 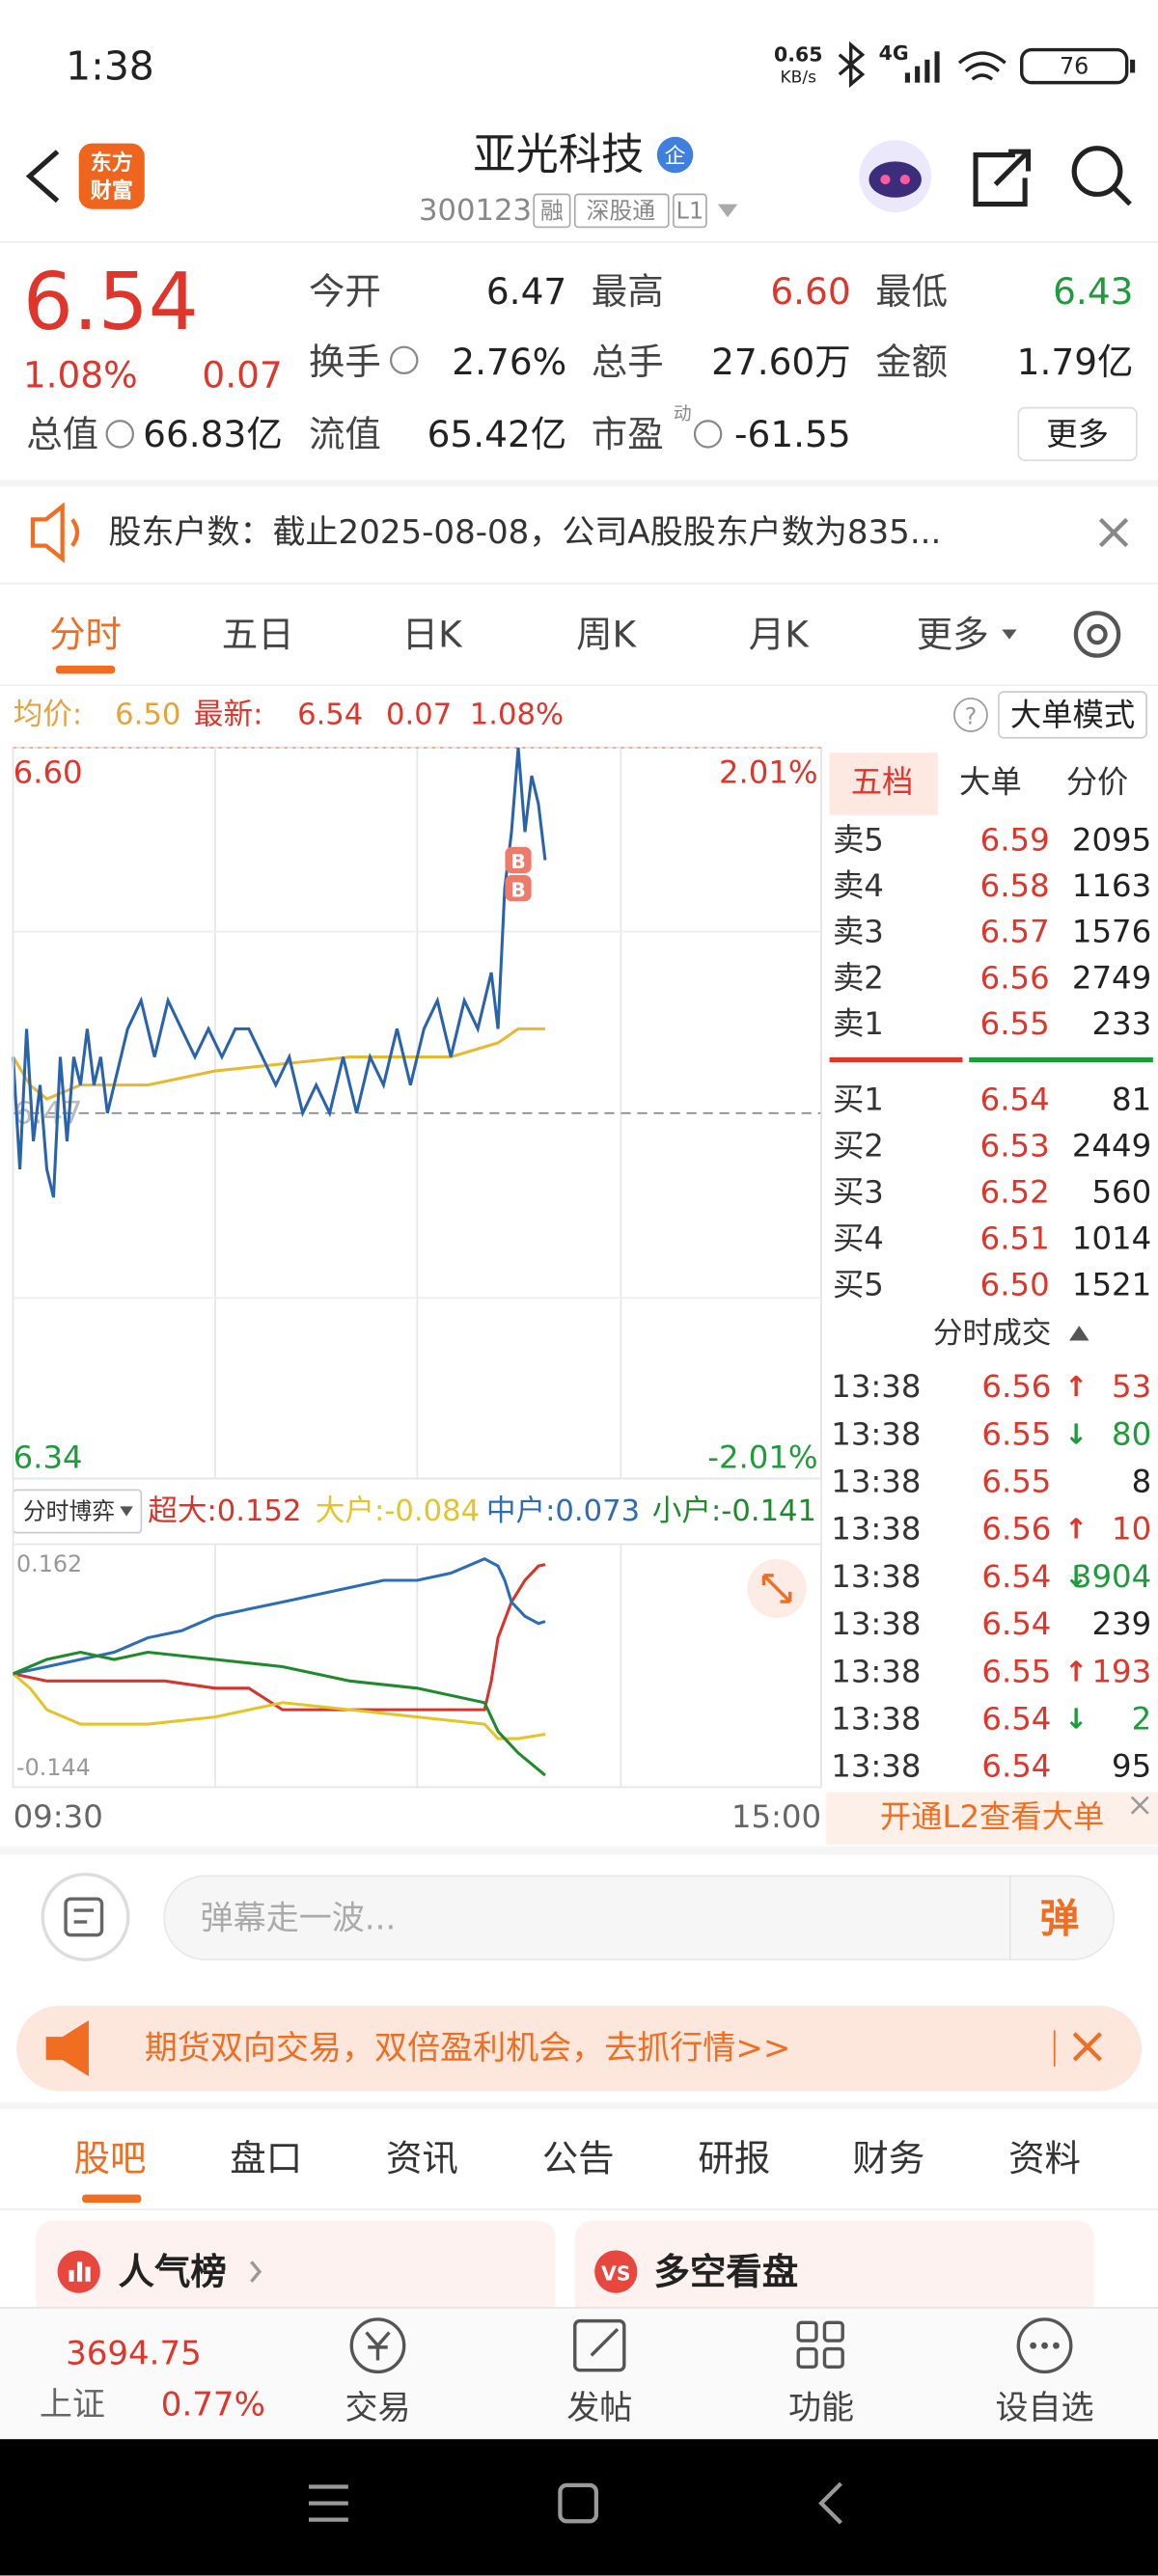 I want to click on expand-button, so click(x=777, y=1589).